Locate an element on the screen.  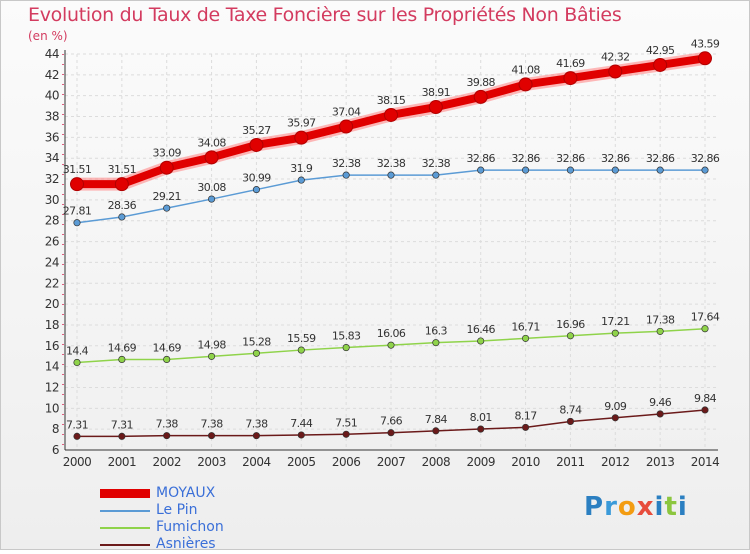
data-label: 17.21 is located at coordinates (615, 321).